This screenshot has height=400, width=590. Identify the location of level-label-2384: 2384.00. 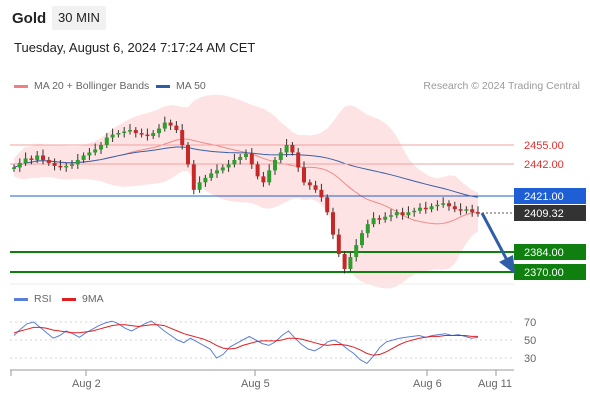
(544, 253).